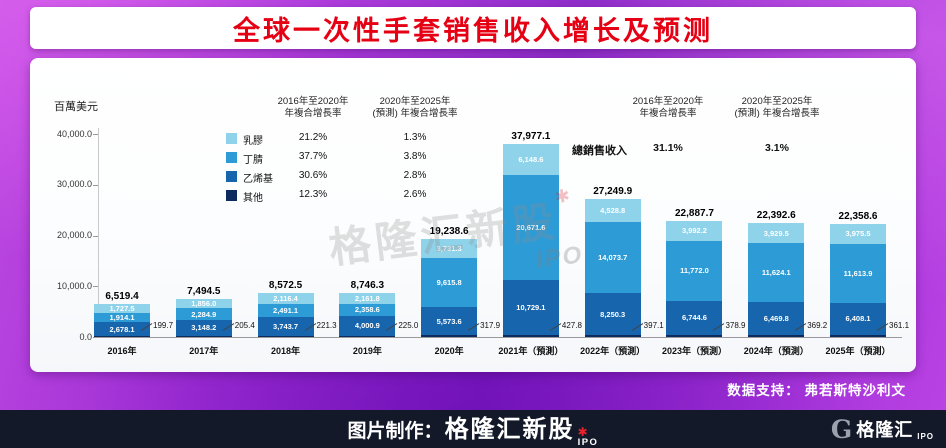  I want to click on y-axis-tick-label: 0.0, so click(85, 336).